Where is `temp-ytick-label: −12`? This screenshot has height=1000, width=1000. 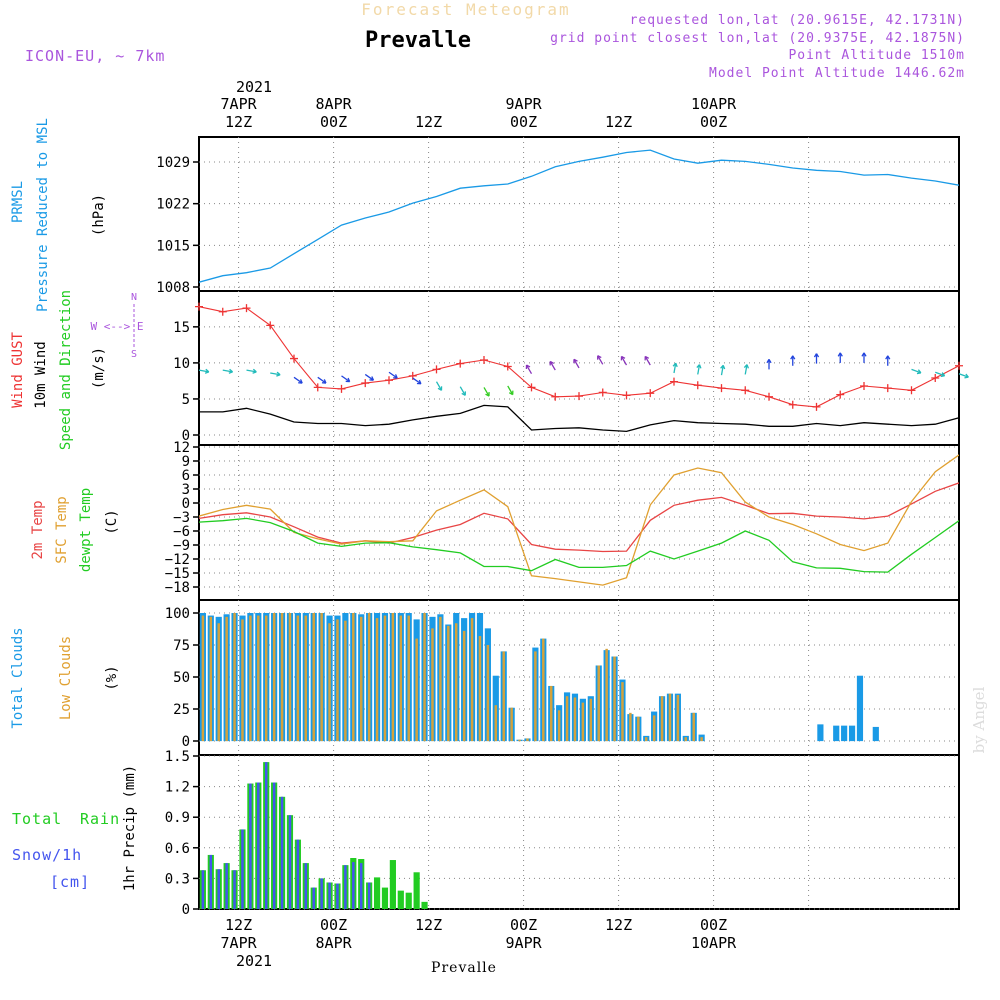 temp-ytick-label: −12 is located at coordinates (177, 560).